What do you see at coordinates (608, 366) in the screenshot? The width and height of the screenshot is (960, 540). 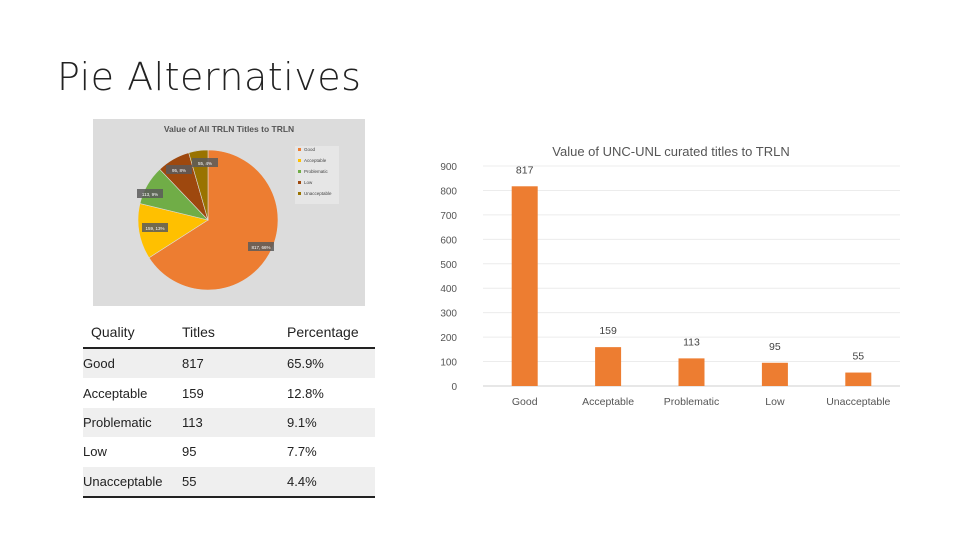 I see `bar-acceptable` at bounding box center [608, 366].